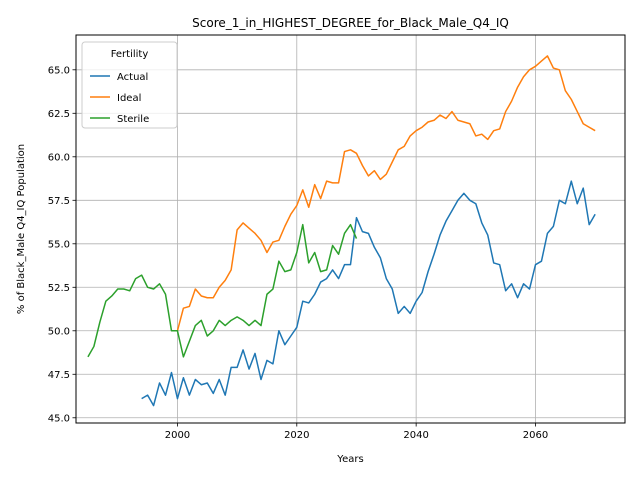 The image size is (640, 480). What do you see at coordinates (415, 435) in the screenshot?
I see `x-tick-label: 2040` at bounding box center [415, 435].